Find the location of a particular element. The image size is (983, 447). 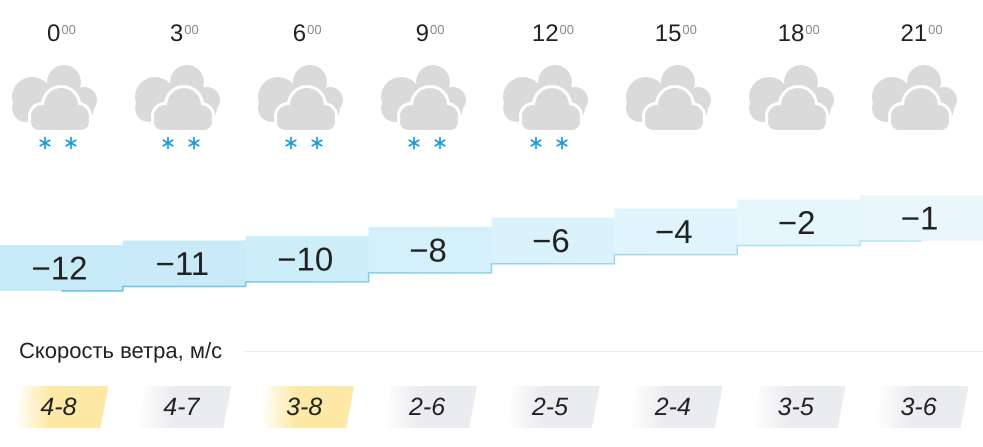

data-label: −4 is located at coordinates (674, 231).